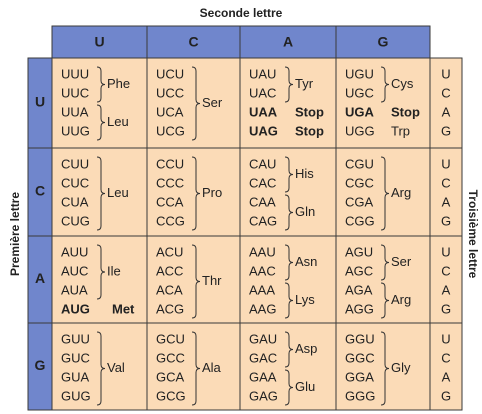  I want to click on codon: CUU, so click(75, 163).